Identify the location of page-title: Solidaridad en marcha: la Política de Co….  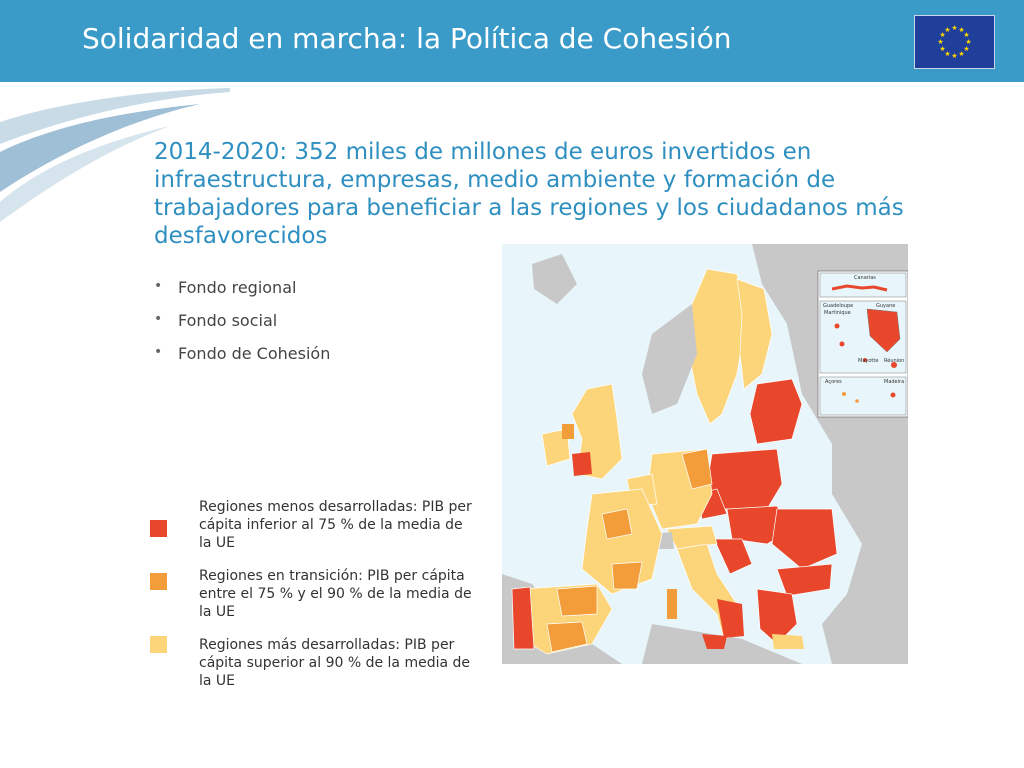
(407, 38).